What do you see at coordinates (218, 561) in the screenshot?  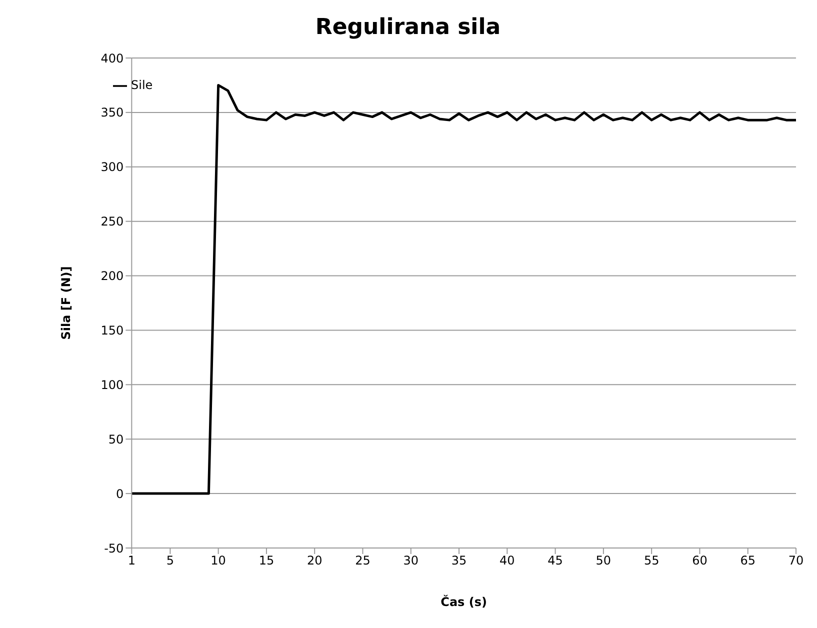 I see `x-tick-label: 10` at bounding box center [218, 561].